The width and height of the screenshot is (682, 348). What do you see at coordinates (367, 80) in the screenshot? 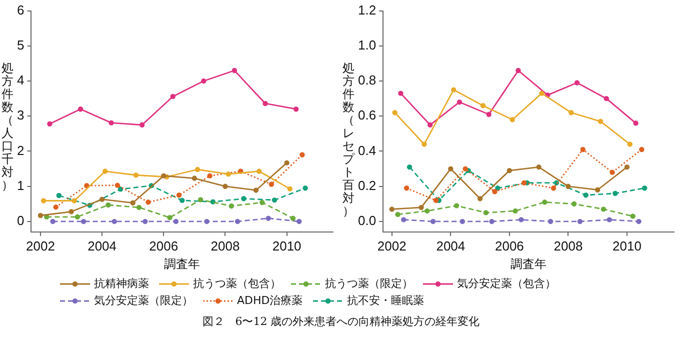
I see `y-tick-label: 0.8` at bounding box center [367, 80].